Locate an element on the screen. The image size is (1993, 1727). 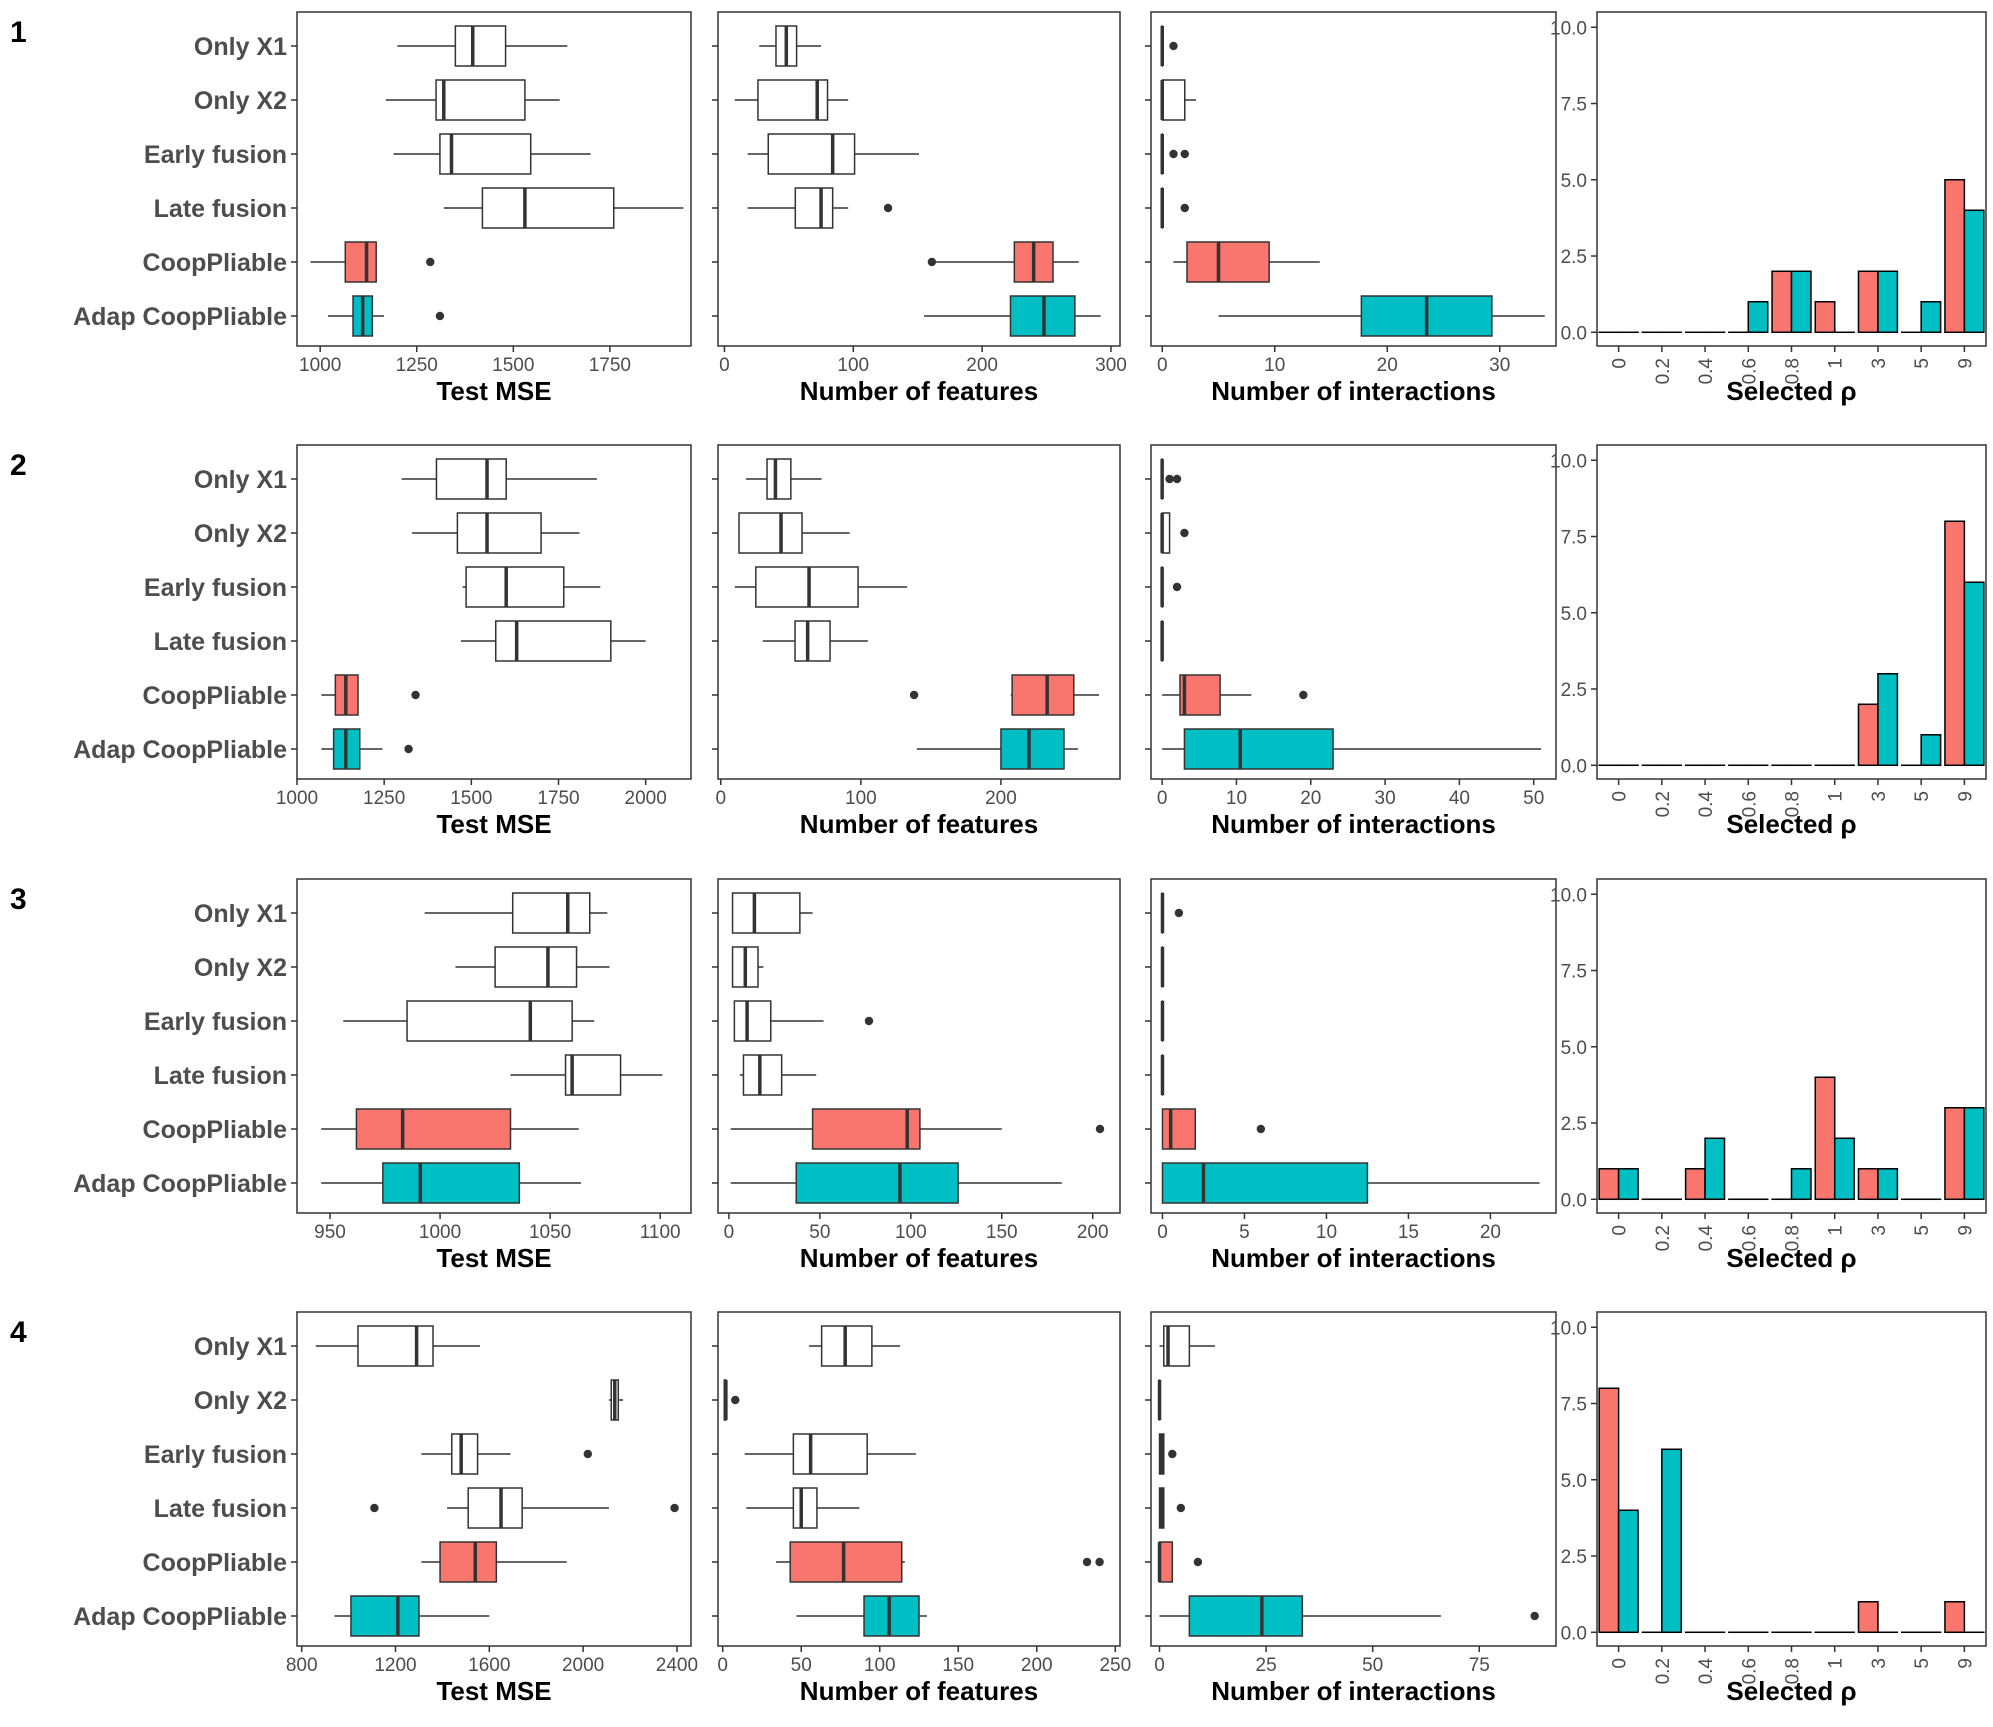
x-tick-label: 1250 is located at coordinates (417, 365).